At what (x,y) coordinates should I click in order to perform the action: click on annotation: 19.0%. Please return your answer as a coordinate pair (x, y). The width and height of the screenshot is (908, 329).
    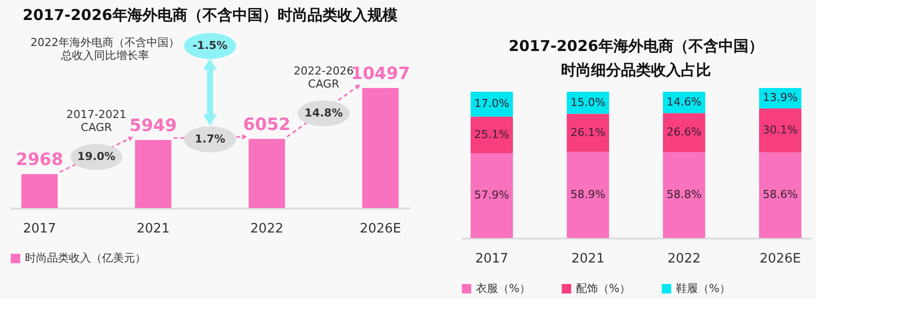
    Looking at the image, I should click on (96, 157).